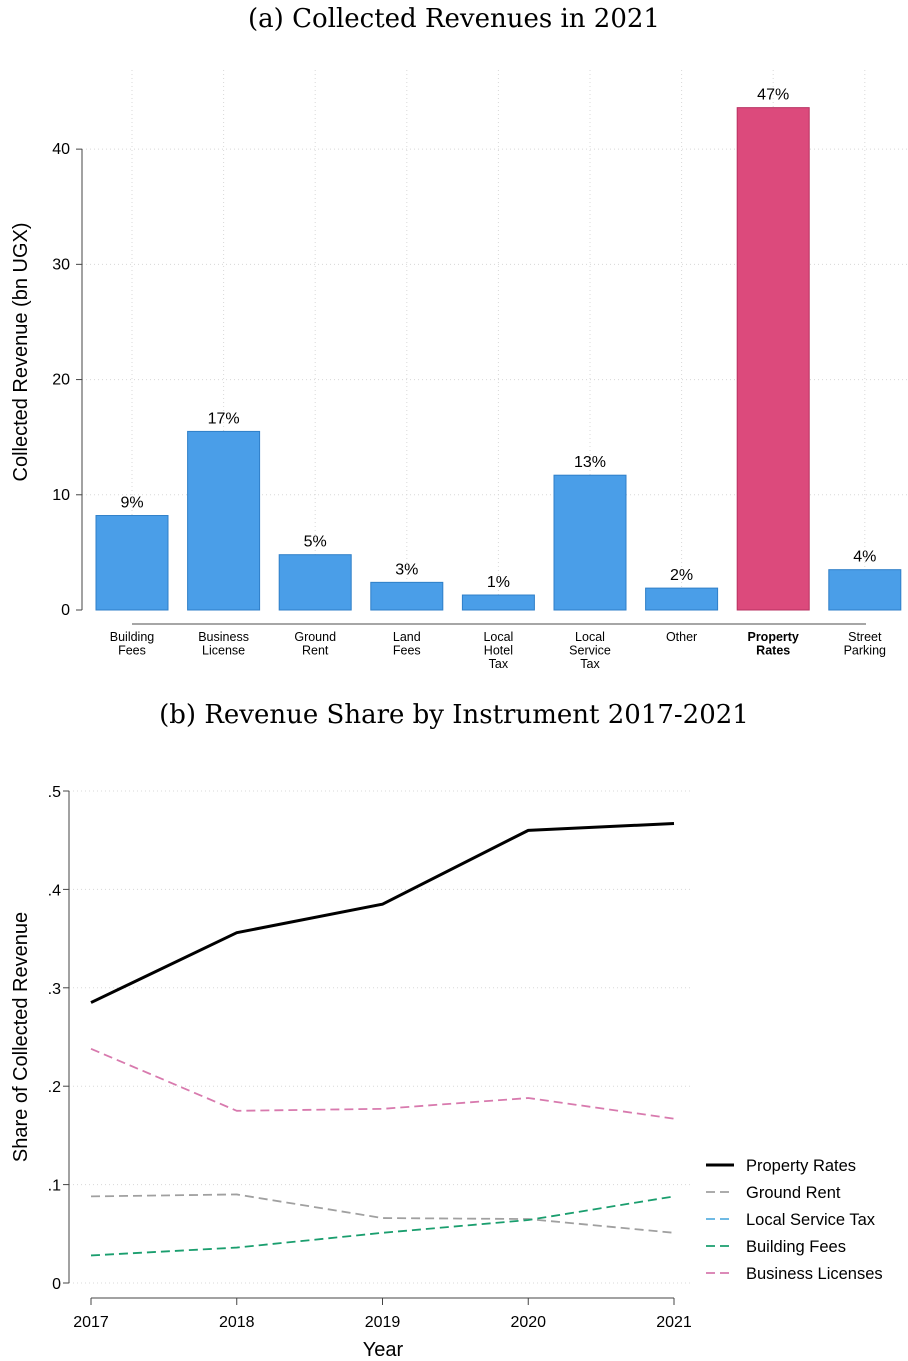 The image size is (908, 1361). Describe the element at coordinates (61, 264) in the screenshot. I see `y-tick-label: 30` at that location.